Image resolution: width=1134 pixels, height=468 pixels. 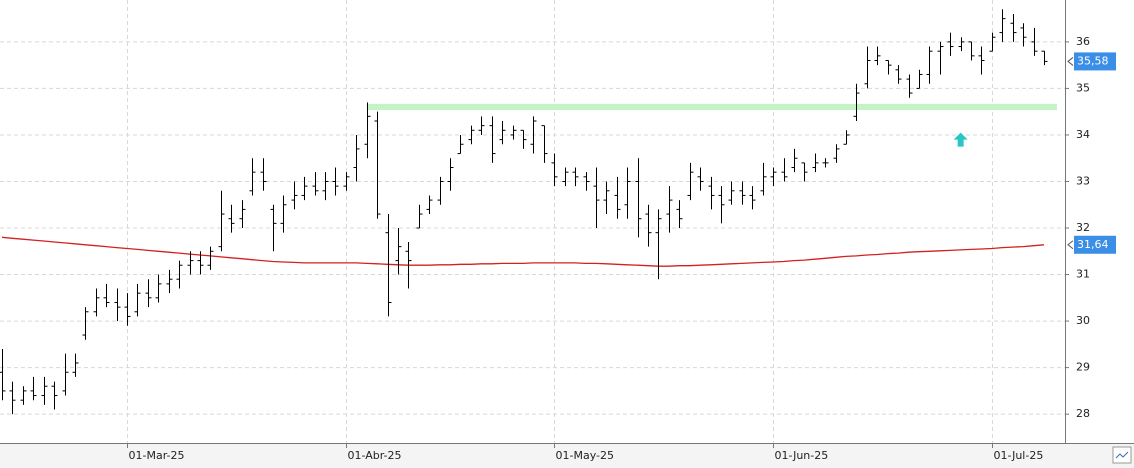 What do you see at coordinates (1083, 227) in the screenshot?
I see `y-tick-label: 32` at bounding box center [1083, 227].